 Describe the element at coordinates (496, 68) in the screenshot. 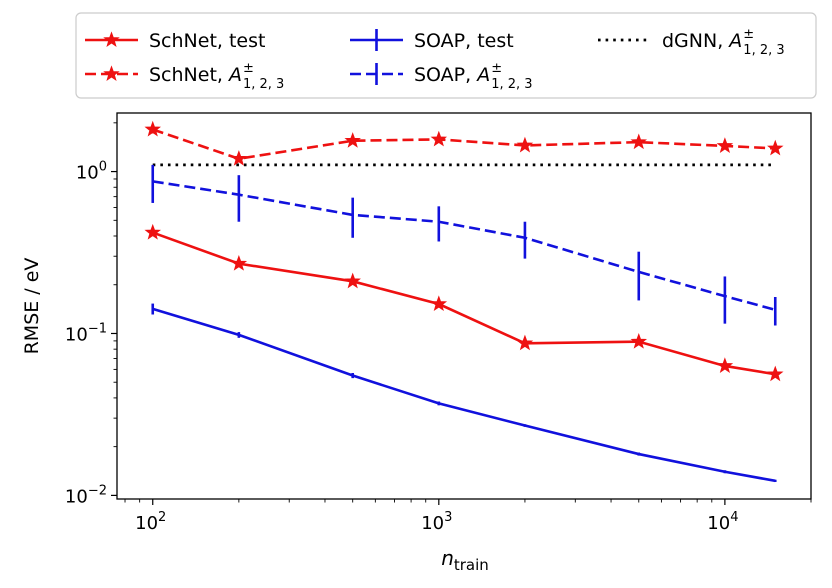

I see `legend-label-superscript-3: ±` at that location.